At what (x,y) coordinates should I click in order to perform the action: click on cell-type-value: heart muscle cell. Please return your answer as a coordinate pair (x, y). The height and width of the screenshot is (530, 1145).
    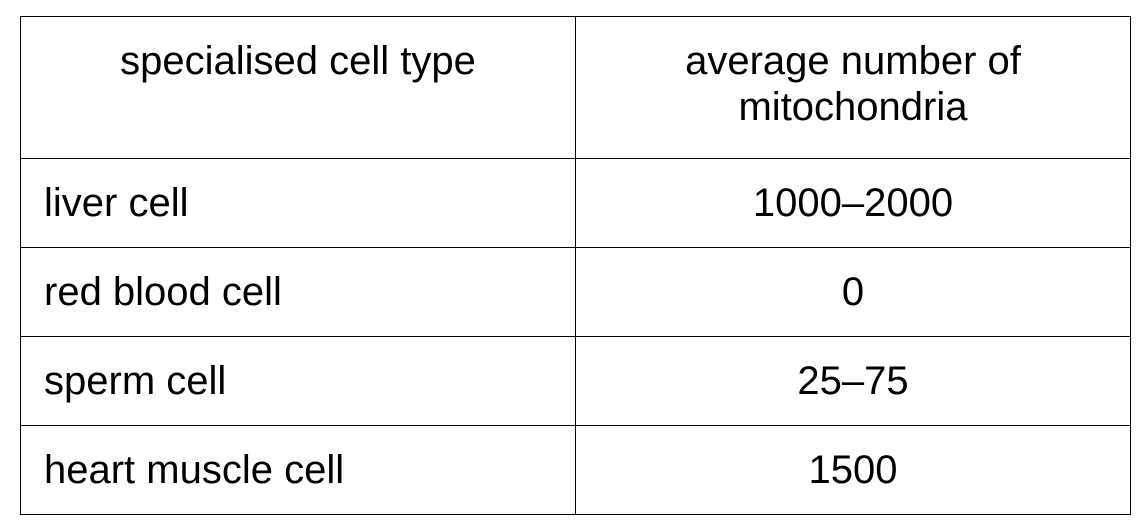
    Looking at the image, I should click on (298, 470).